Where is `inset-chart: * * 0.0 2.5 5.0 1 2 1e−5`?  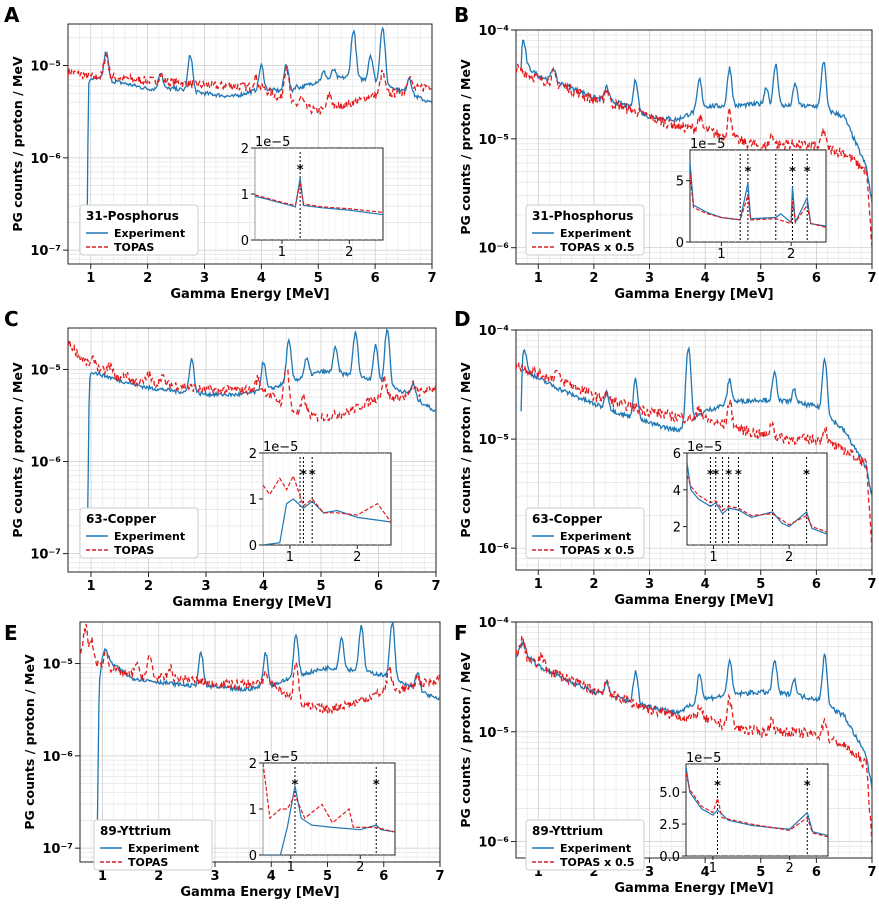
inset-chart: * * 0.0 2.5 5.0 1 2 1e−5 is located at coordinates (744, 813).